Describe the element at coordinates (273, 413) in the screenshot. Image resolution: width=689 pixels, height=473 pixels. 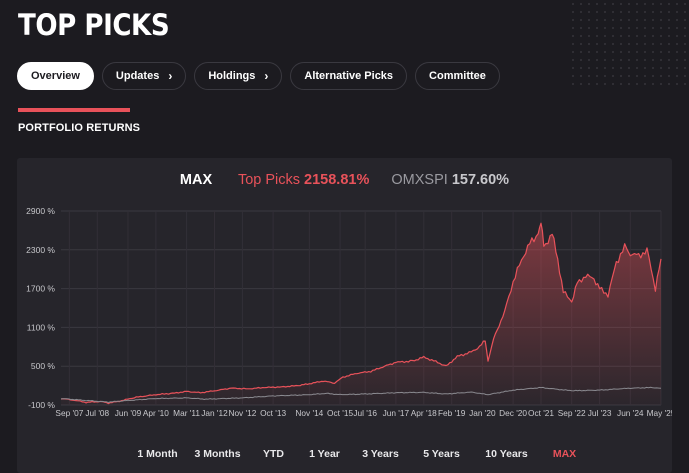
I see `x-tick-label: Oct '13` at that location.